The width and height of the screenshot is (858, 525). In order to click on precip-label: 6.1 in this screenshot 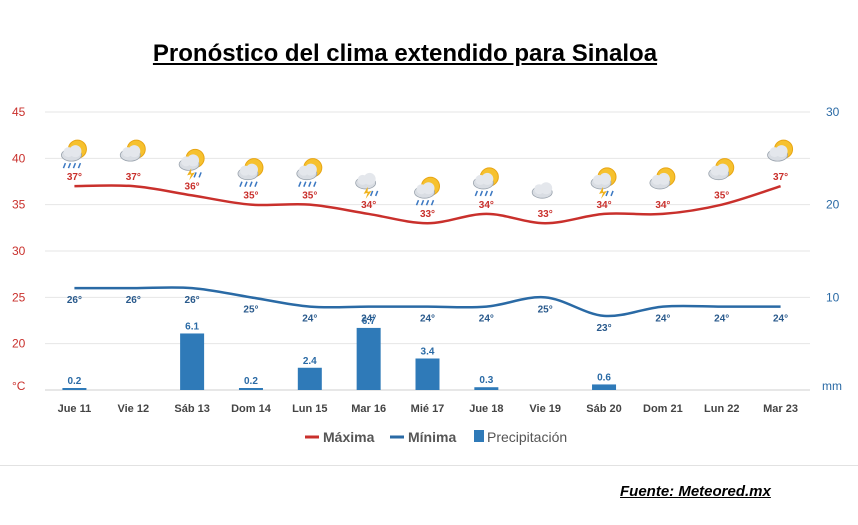, I will do `click(192, 326)`.